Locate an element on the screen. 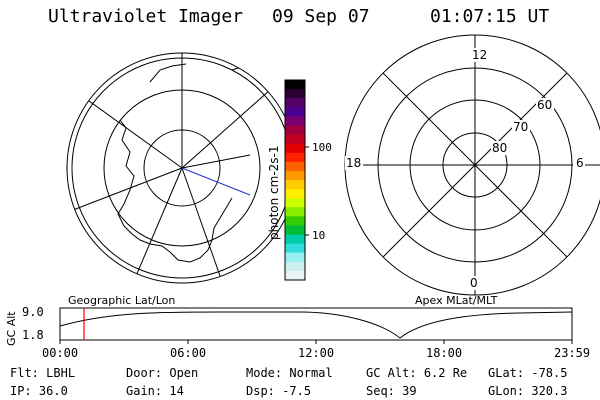 This screenshot has height=400, width=600. latitude-label: 80 is located at coordinates (499, 148).